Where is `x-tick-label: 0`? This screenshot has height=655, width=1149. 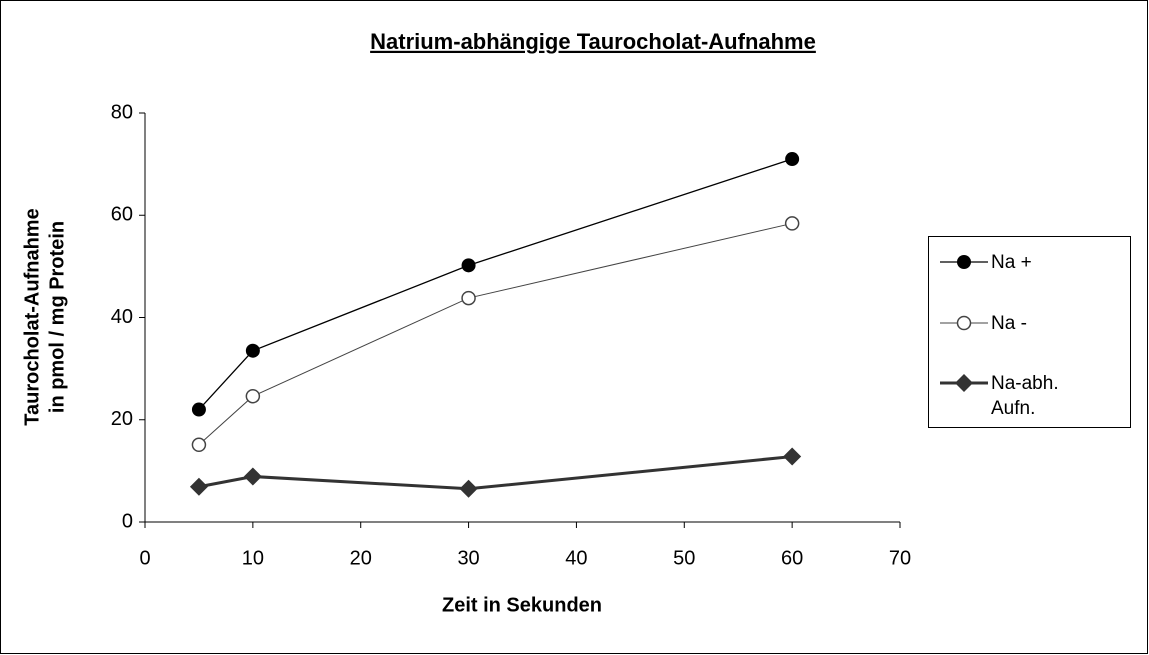
x-tick-label: 0 is located at coordinates (144, 558).